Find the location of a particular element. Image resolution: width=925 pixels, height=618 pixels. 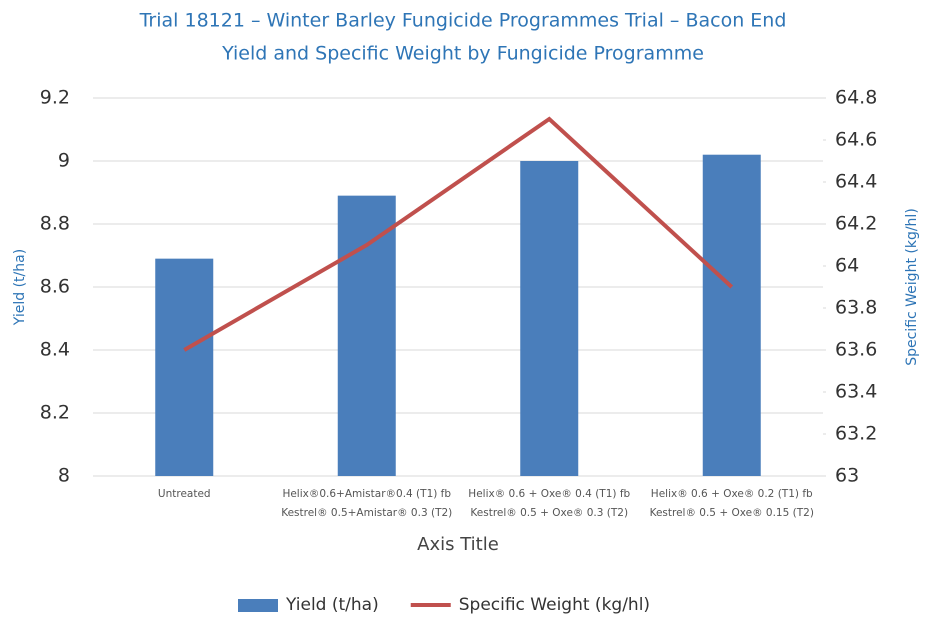

x-tick-label: Kestrel® 0.5 + Oxe® 0.3 (T2) is located at coordinates (549, 513).